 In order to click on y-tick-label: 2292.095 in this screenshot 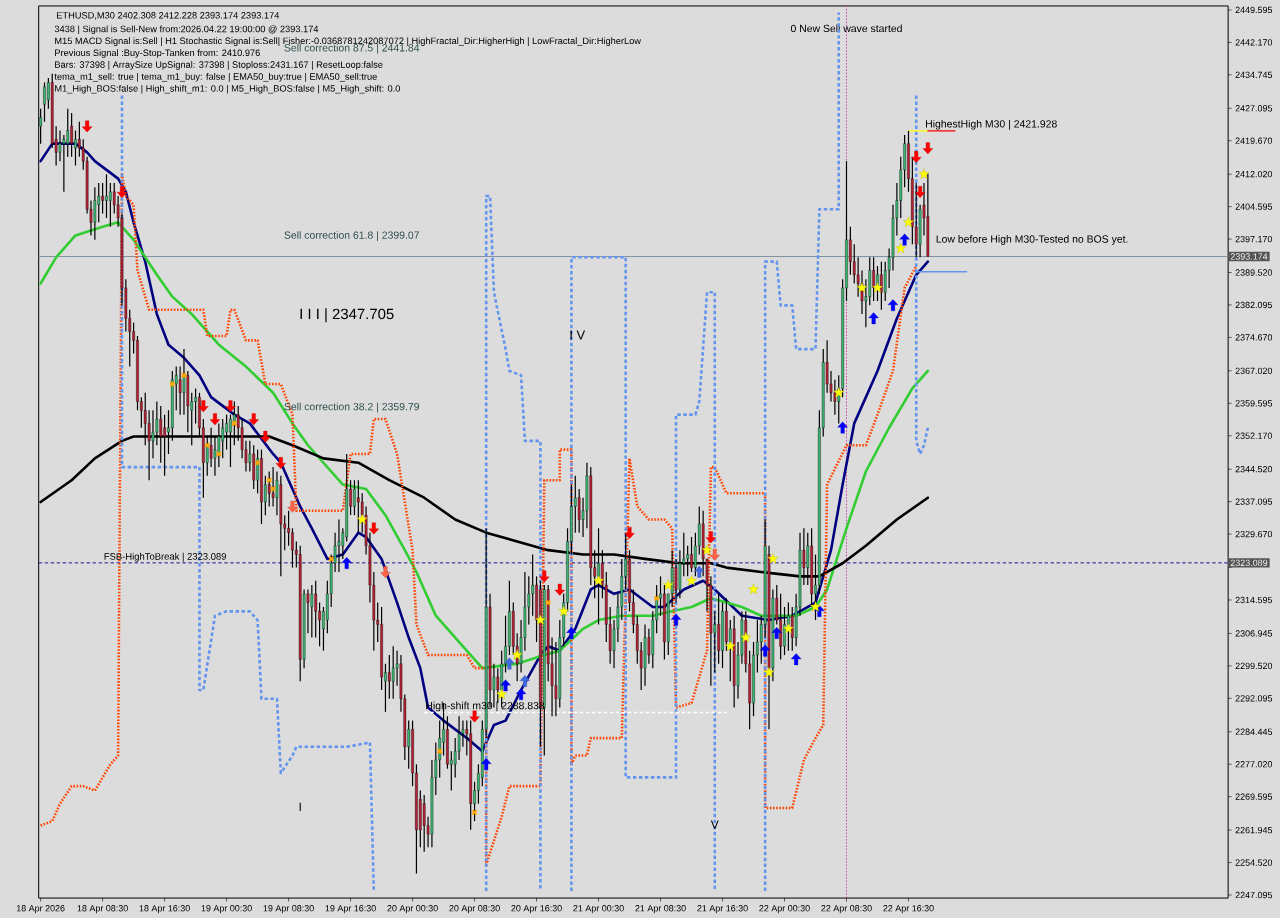, I will do `click(1254, 698)`.